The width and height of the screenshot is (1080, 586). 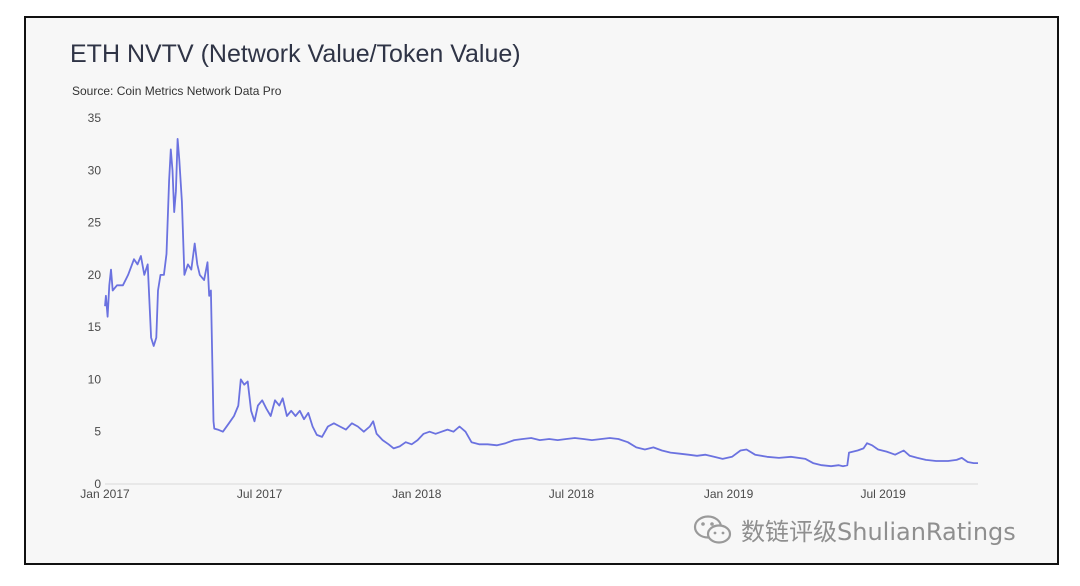 What do you see at coordinates (97, 432) in the screenshot?
I see `y-tick-label: 5` at bounding box center [97, 432].